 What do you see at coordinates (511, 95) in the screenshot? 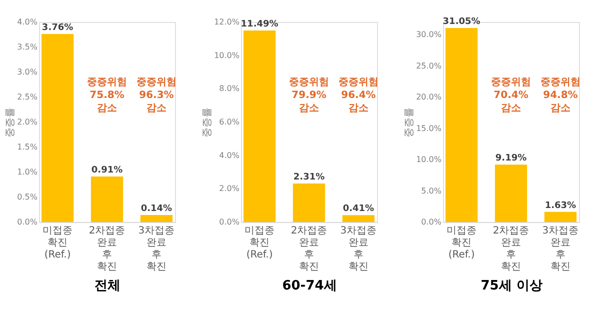
I see `annotation: 중증위험 70.4% 감소` at bounding box center [511, 95].